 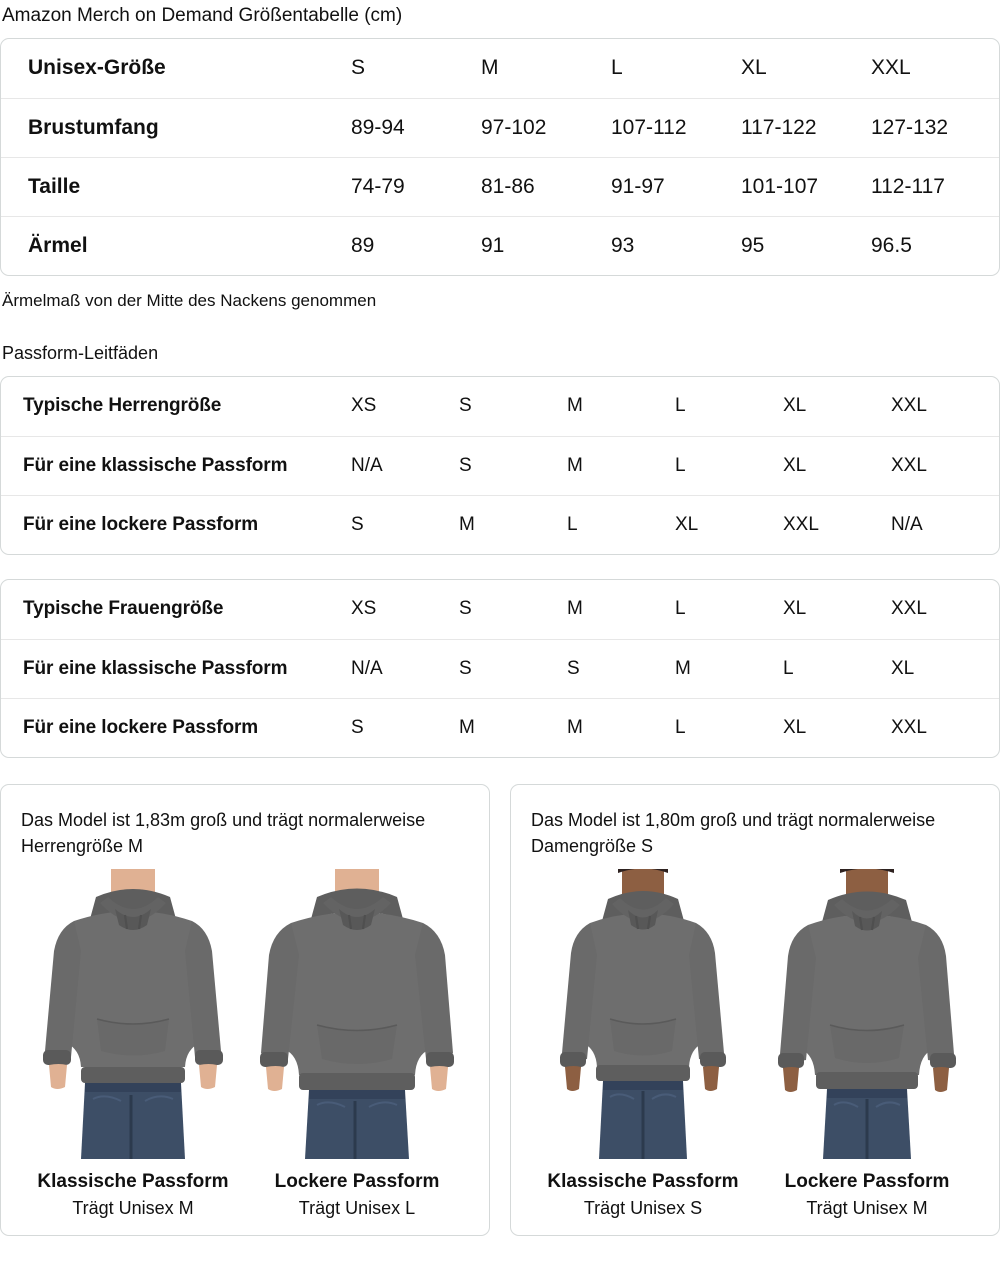 I want to click on table-row: Typische Frauengröße XS S M L XL XXL, so click(x=500, y=609).